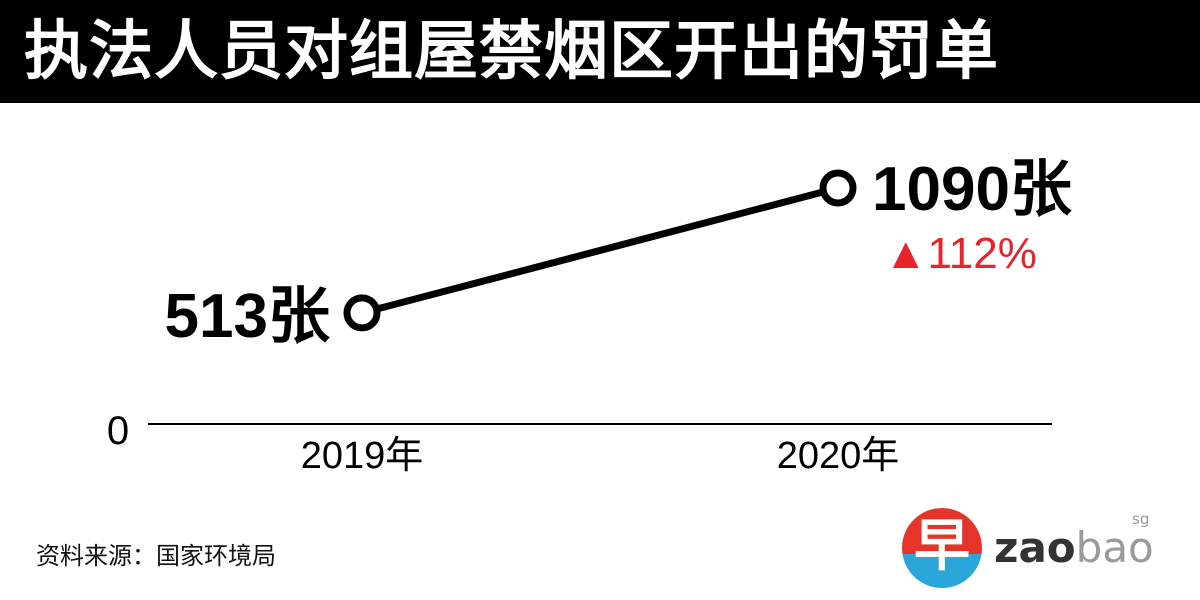  I want to click on zaobao-logo-icon: 早, so click(942, 548).